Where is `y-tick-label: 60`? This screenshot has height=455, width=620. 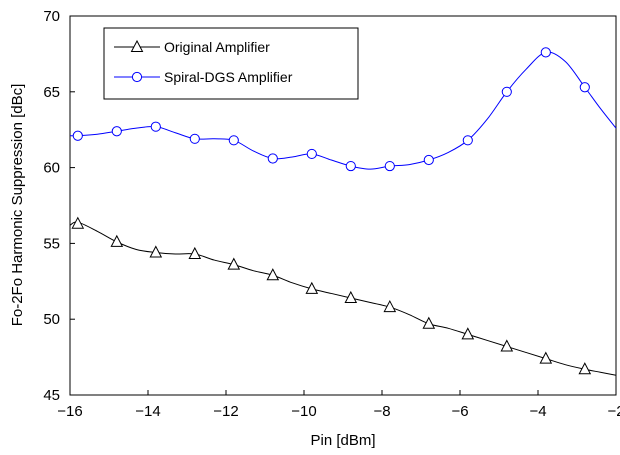 y-tick-label: 60 is located at coordinates (51, 168).